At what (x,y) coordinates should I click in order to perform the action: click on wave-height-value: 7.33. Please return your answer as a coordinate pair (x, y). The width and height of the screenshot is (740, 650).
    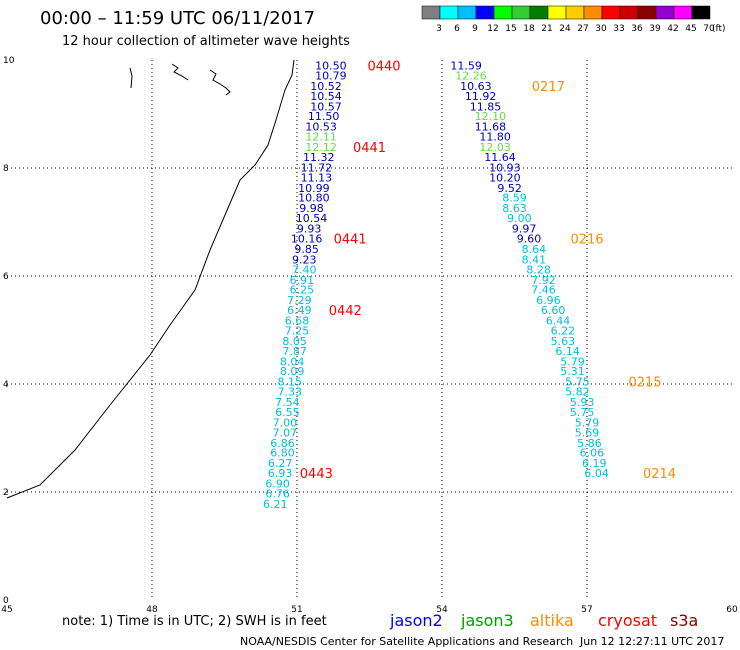
    Looking at the image, I should click on (290, 392).